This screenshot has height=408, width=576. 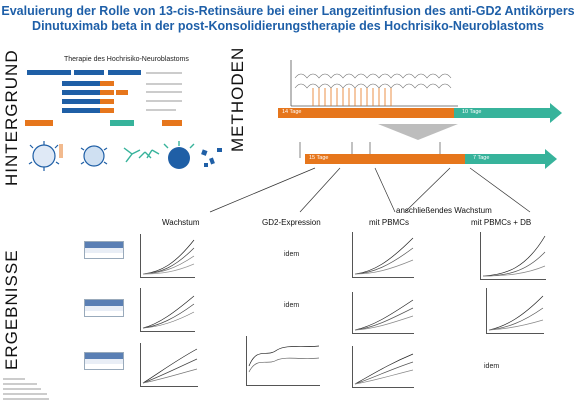 What do you see at coordinates (319, 158) in the screenshot?
I see `timeline-phase-3-label: 15 Tage` at bounding box center [319, 158].